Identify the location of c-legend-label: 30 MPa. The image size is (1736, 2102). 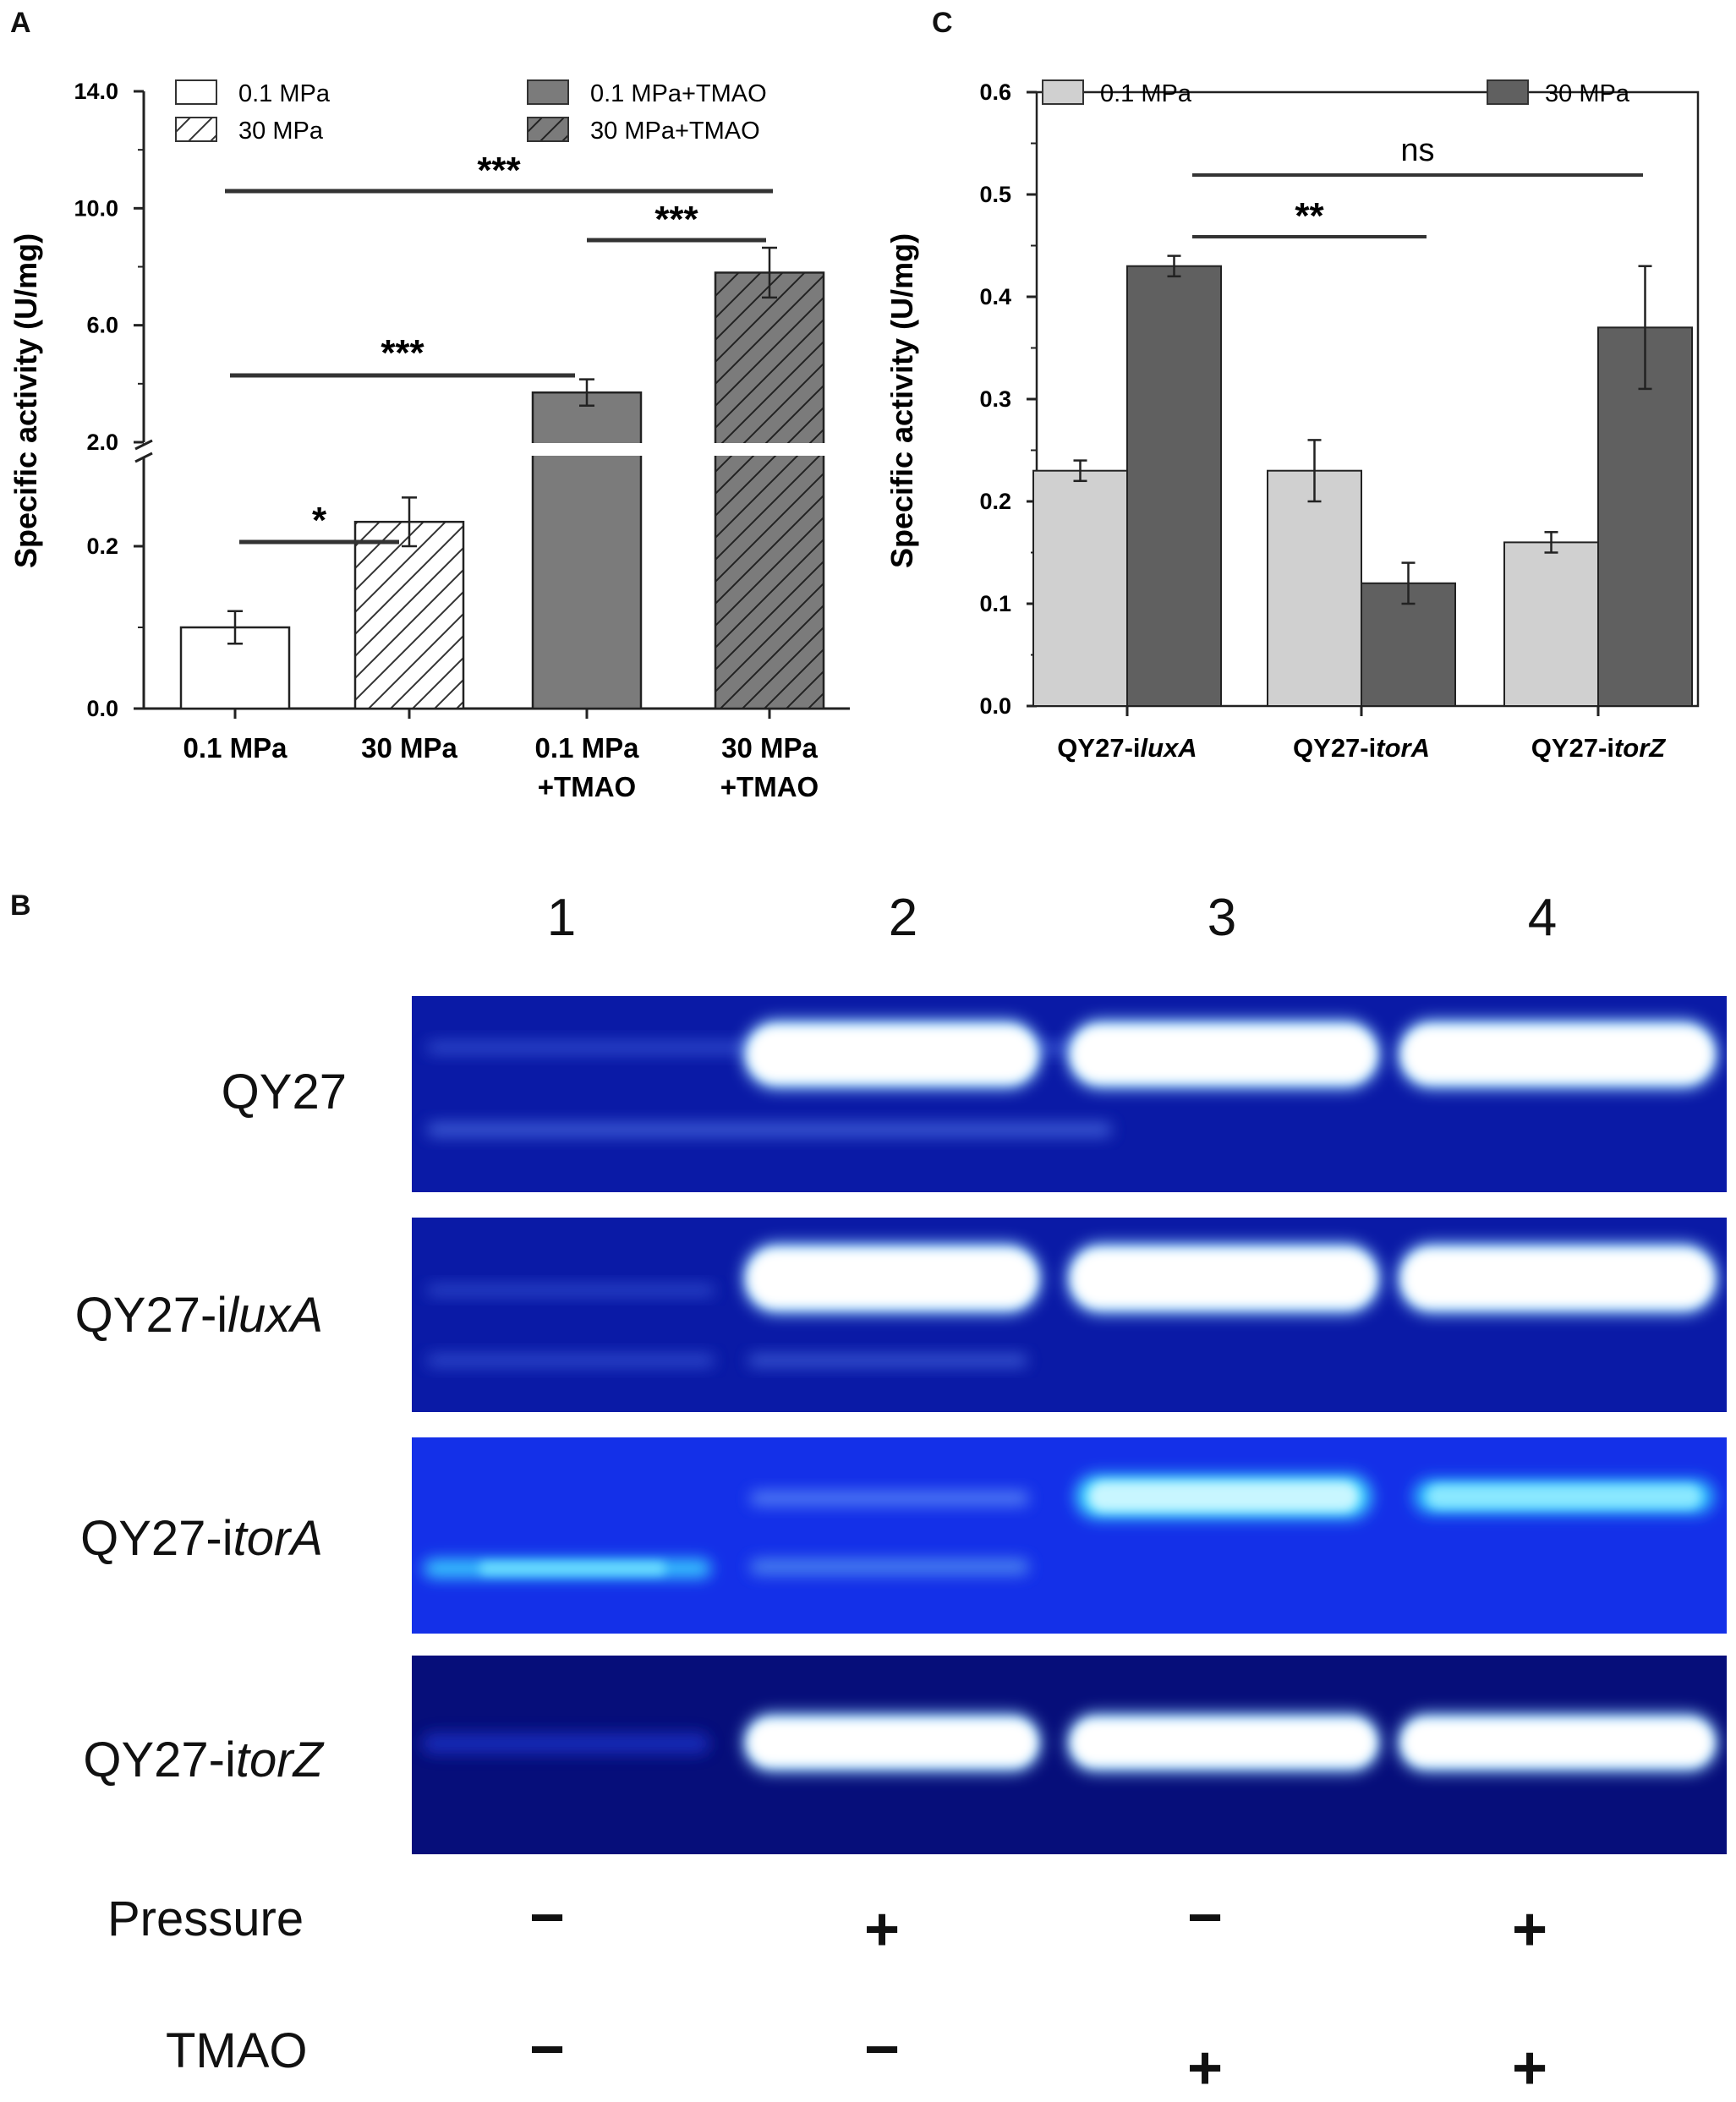
(1587, 93).